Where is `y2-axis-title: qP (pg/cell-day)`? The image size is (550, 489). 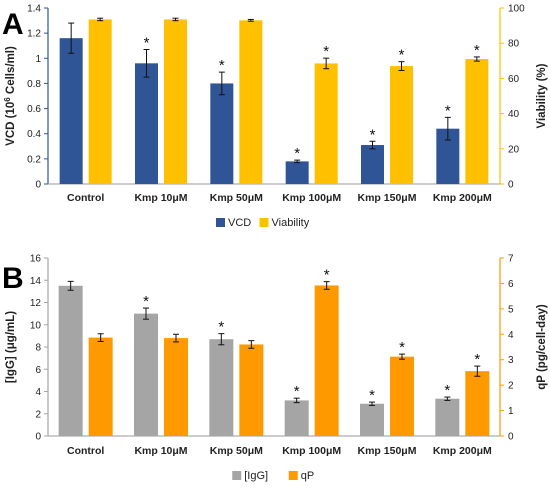 y2-axis-title: qP (pg/cell-day) is located at coordinates (542, 347).